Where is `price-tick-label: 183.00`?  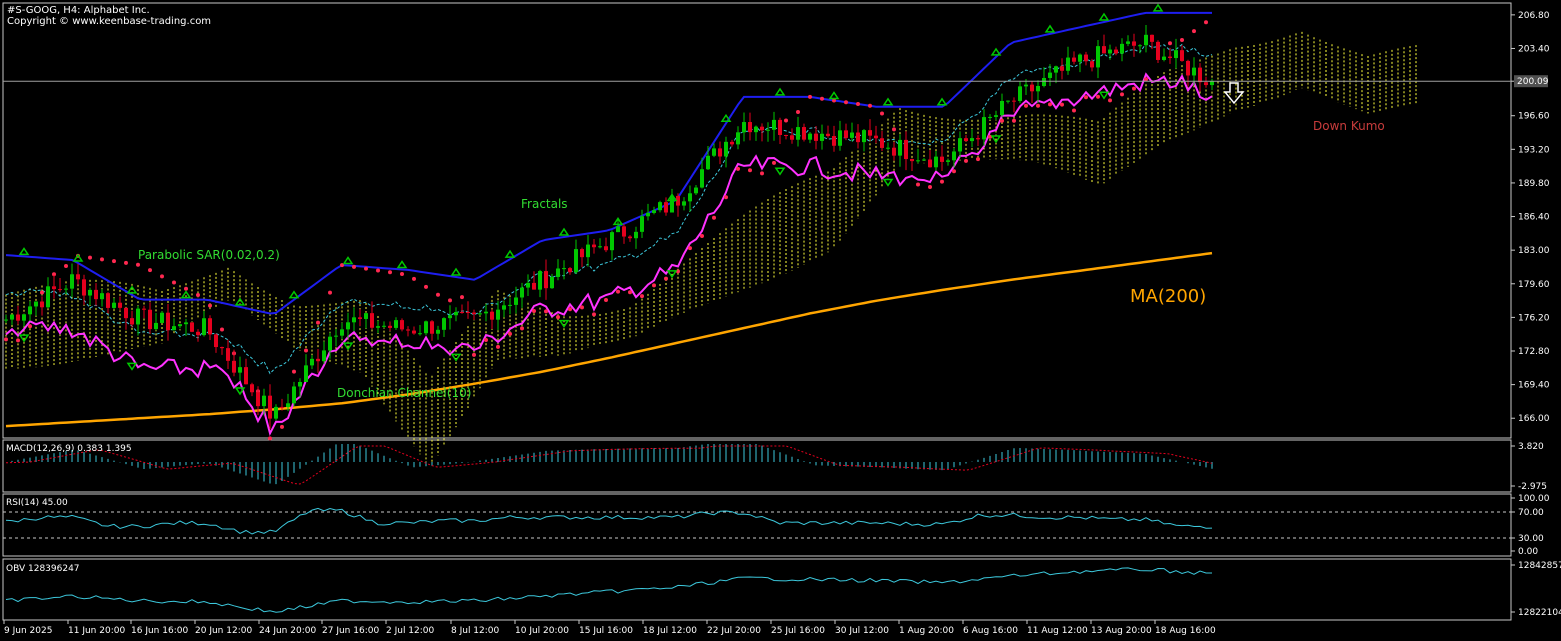 price-tick-label: 183.00 is located at coordinates (1534, 251).